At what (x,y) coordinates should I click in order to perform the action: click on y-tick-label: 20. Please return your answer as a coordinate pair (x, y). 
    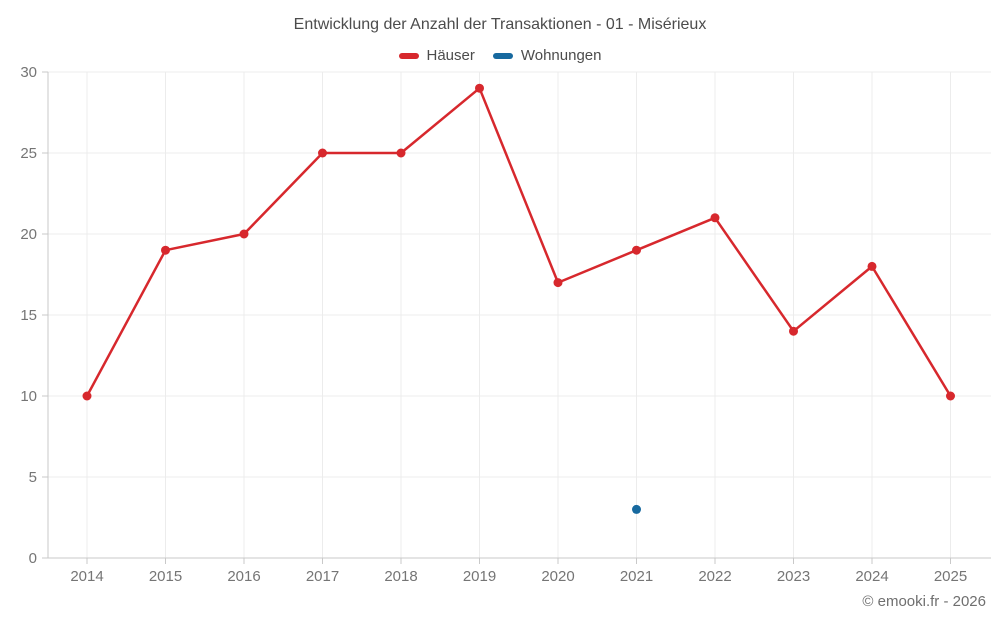
    Looking at the image, I should click on (28, 234).